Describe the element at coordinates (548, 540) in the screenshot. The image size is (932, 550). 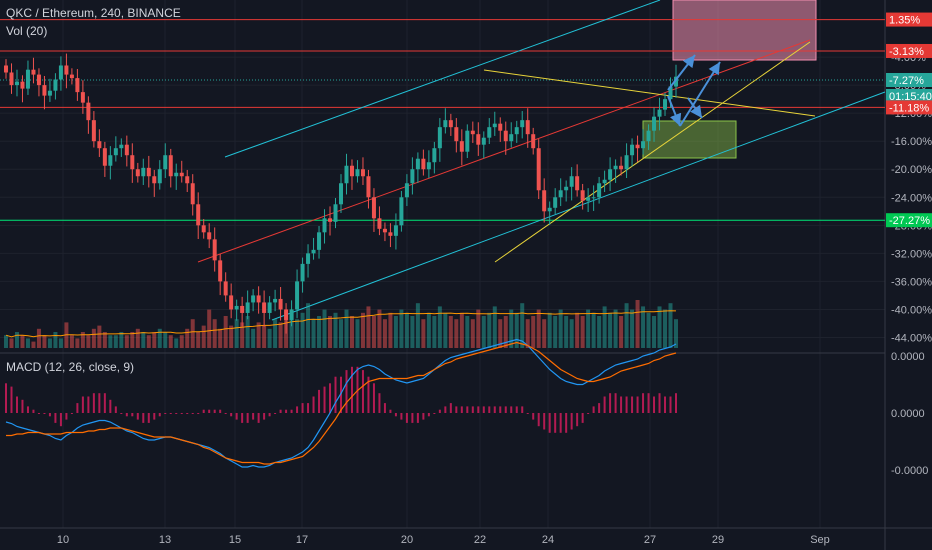
I see `time-tick-label: 24` at that location.